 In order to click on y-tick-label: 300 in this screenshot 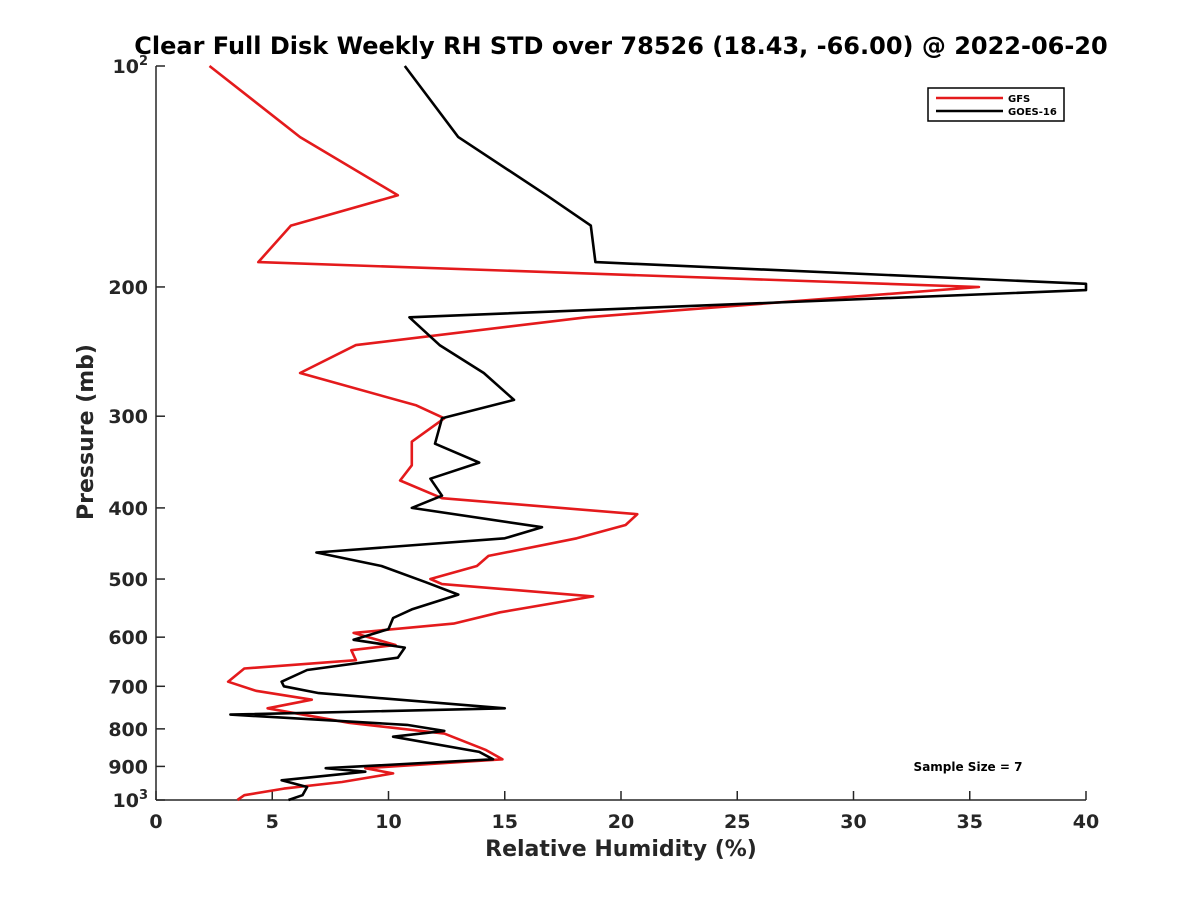, I will do `click(128, 417)`.